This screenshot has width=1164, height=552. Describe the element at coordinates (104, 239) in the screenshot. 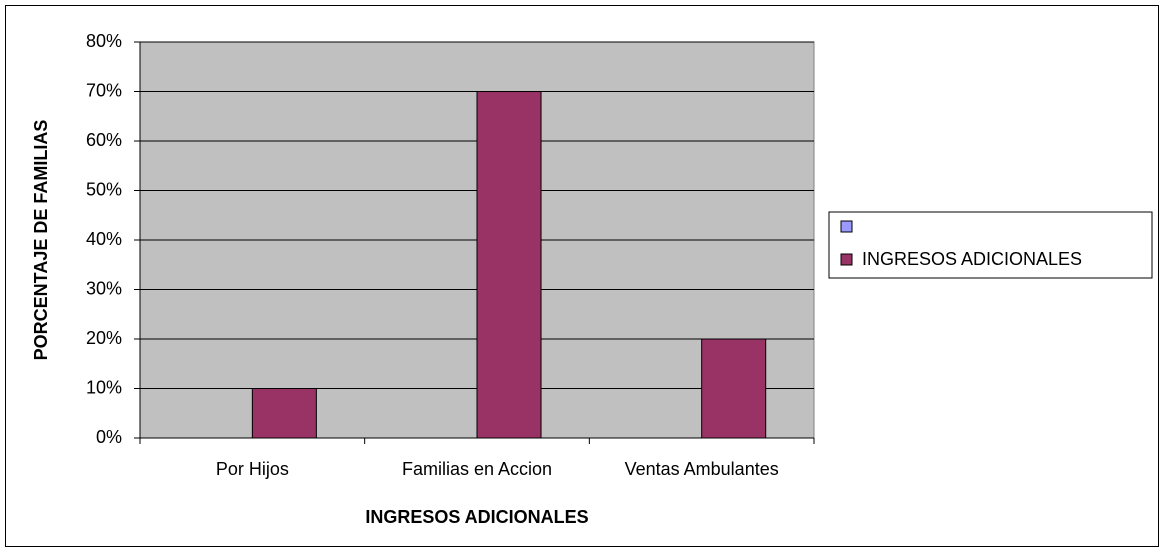

I see `y-tick-label: 40%` at that location.